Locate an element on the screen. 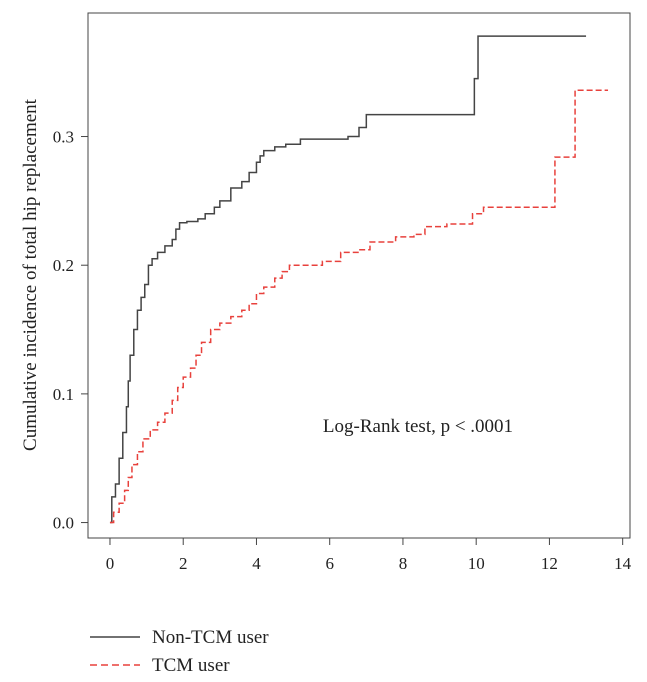 The image size is (647, 682). legend: Non-TCM user TCM user is located at coordinates (179, 651).